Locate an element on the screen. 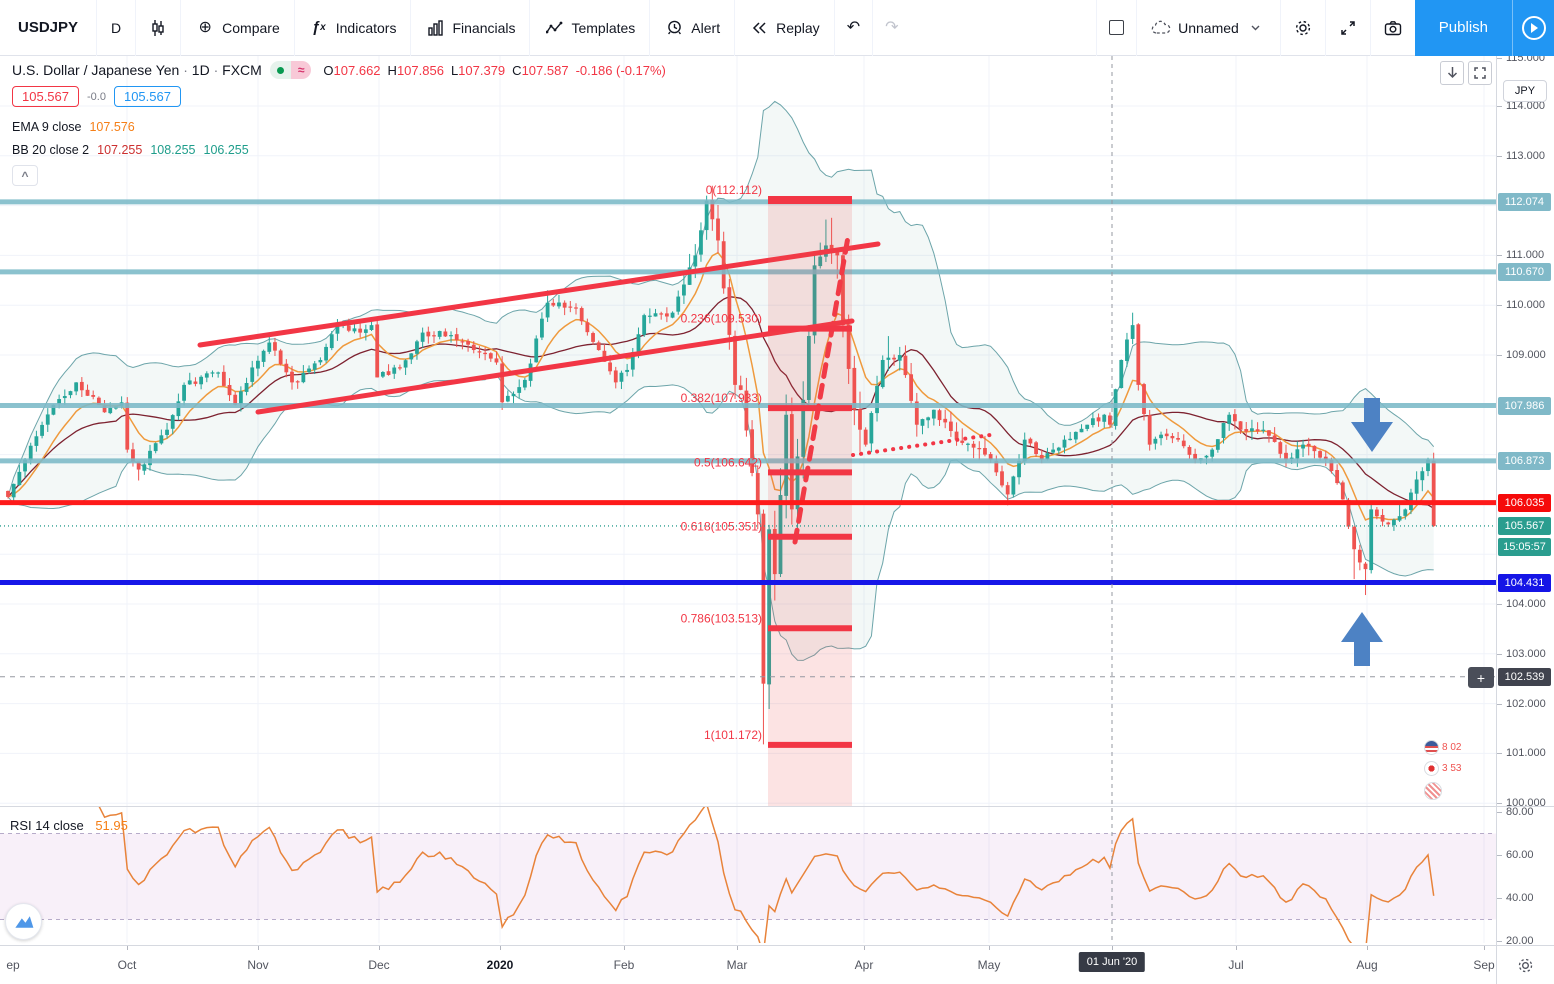 The image size is (1554, 984). rsi-line is located at coordinates (766, 875).